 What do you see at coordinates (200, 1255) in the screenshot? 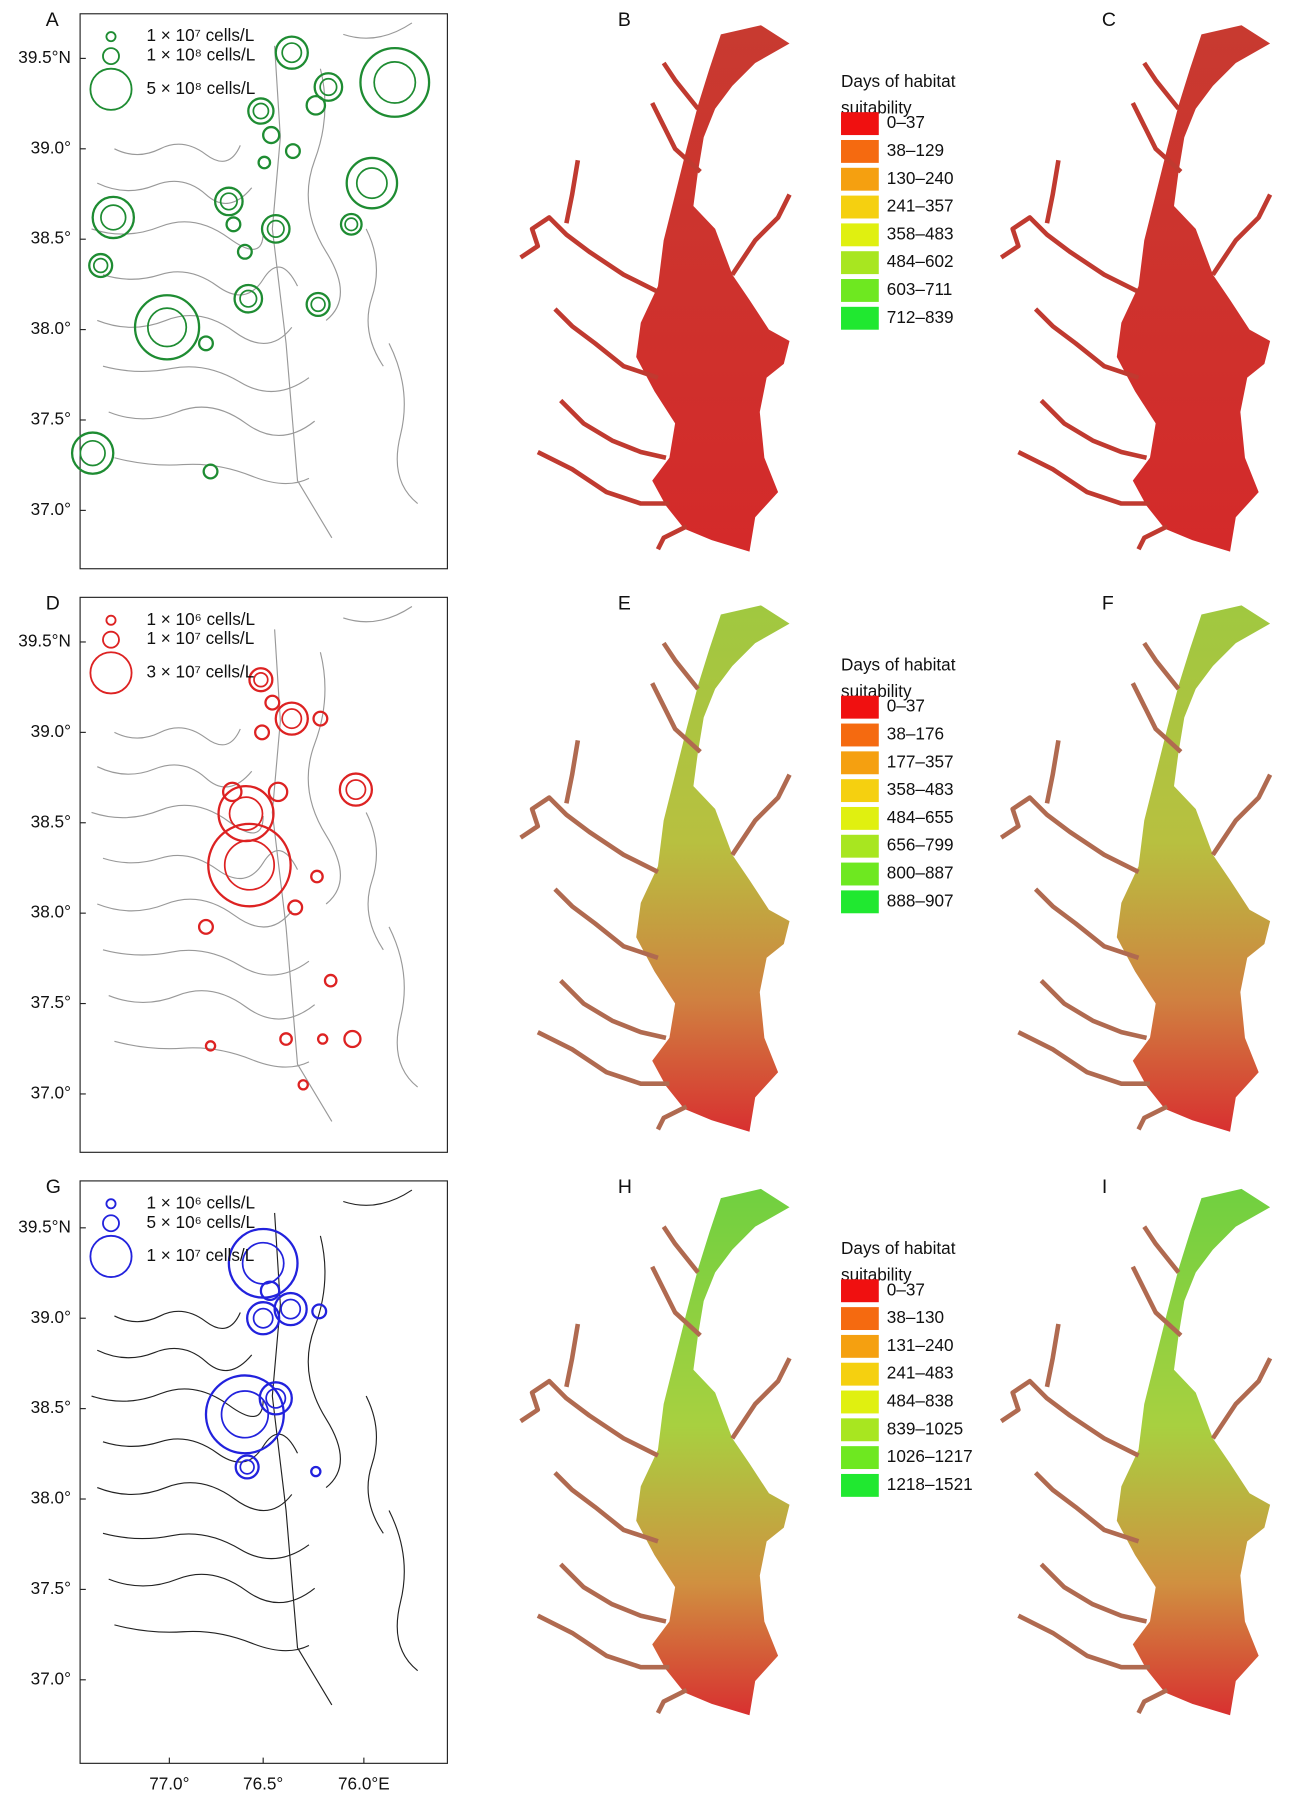
I see `legend-label: 1 × 10⁷ cells/L` at bounding box center [200, 1255].